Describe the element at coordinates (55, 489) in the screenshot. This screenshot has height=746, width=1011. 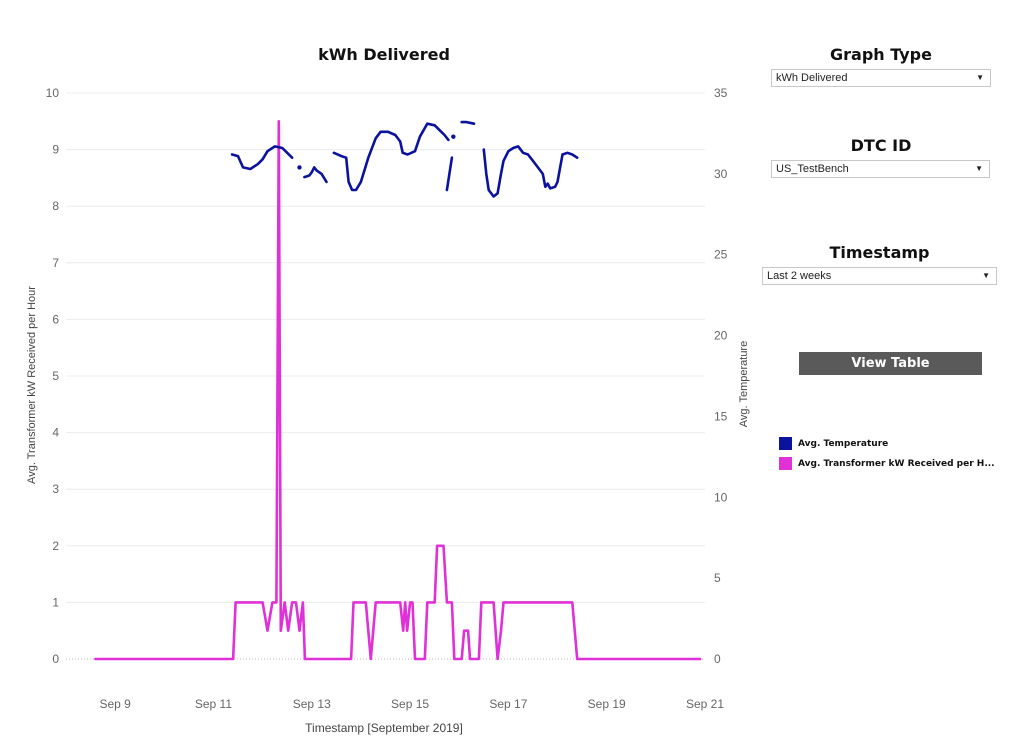
I see `y-left-tick-label: 3` at that location.